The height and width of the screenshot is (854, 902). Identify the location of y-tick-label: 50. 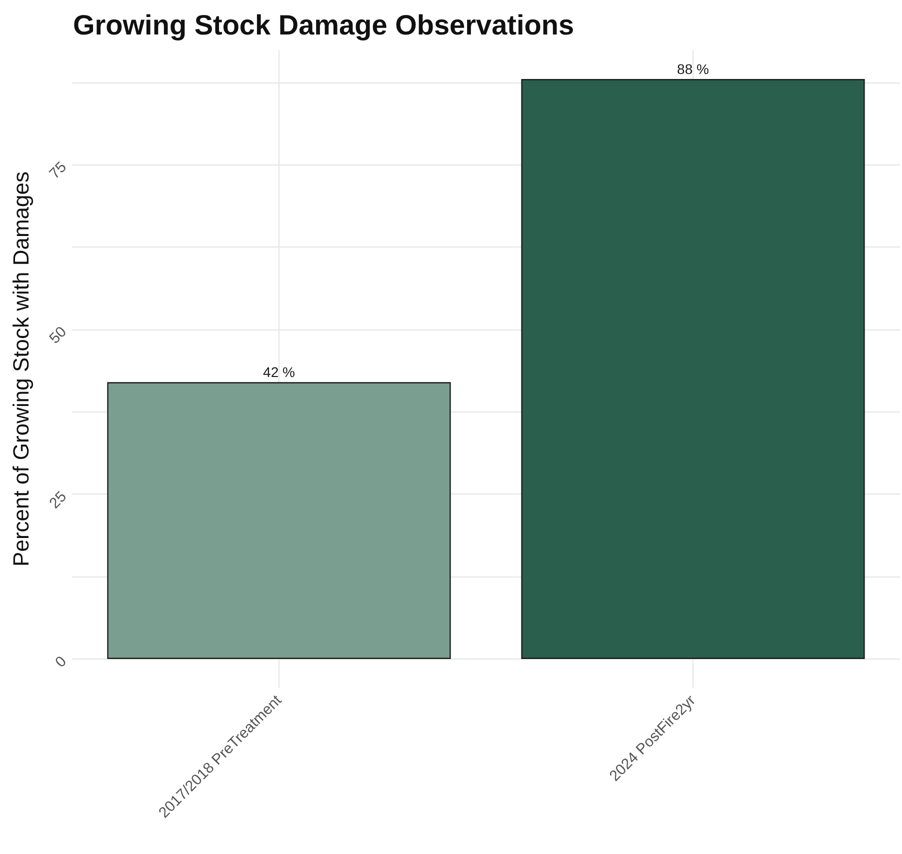
(58, 335).